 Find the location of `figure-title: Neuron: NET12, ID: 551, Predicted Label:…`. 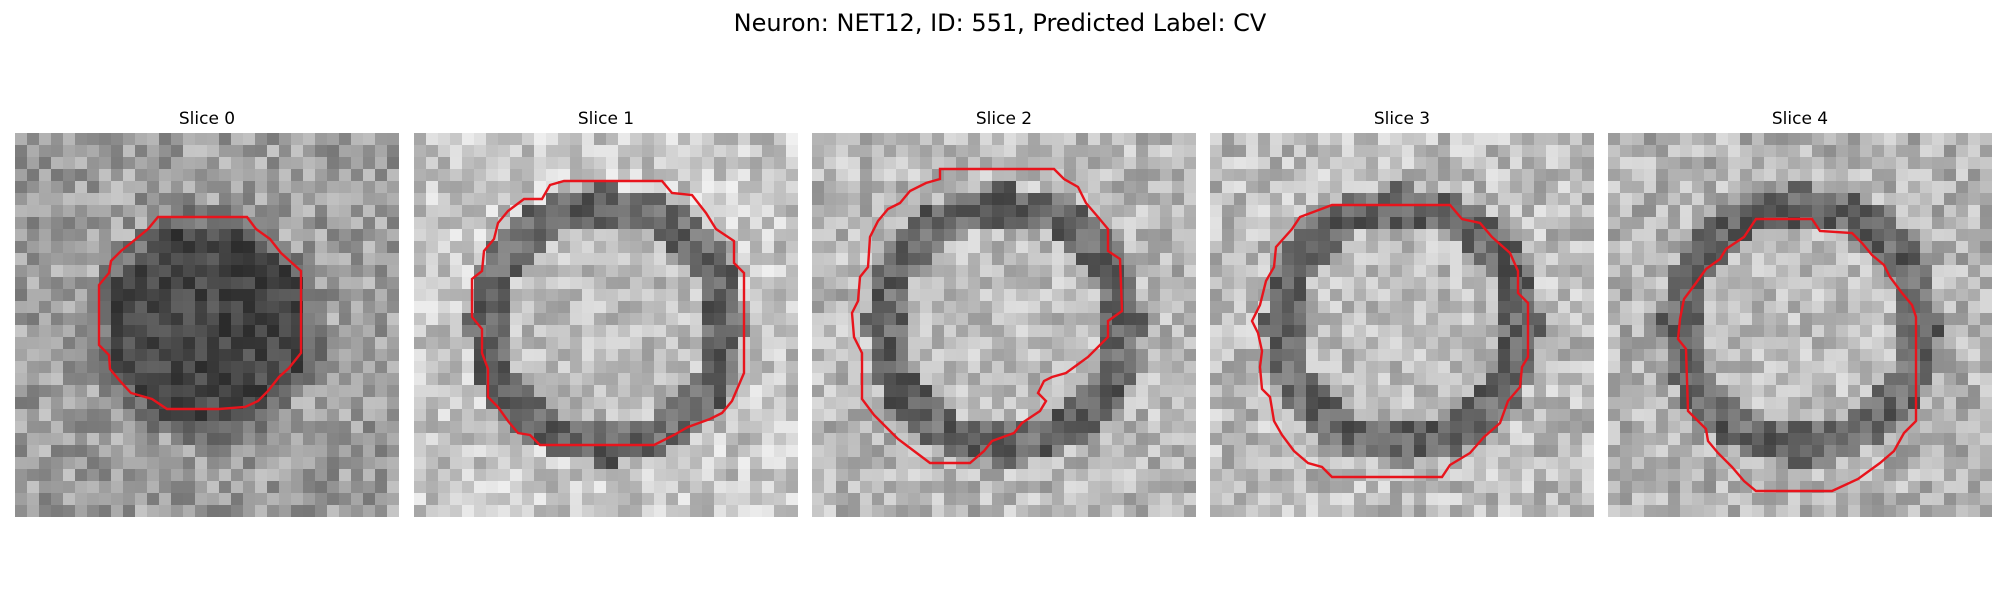

figure-title: Neuron: NET12, ID: 551, Predicted Label:… is located at coordinates (1000, 23).